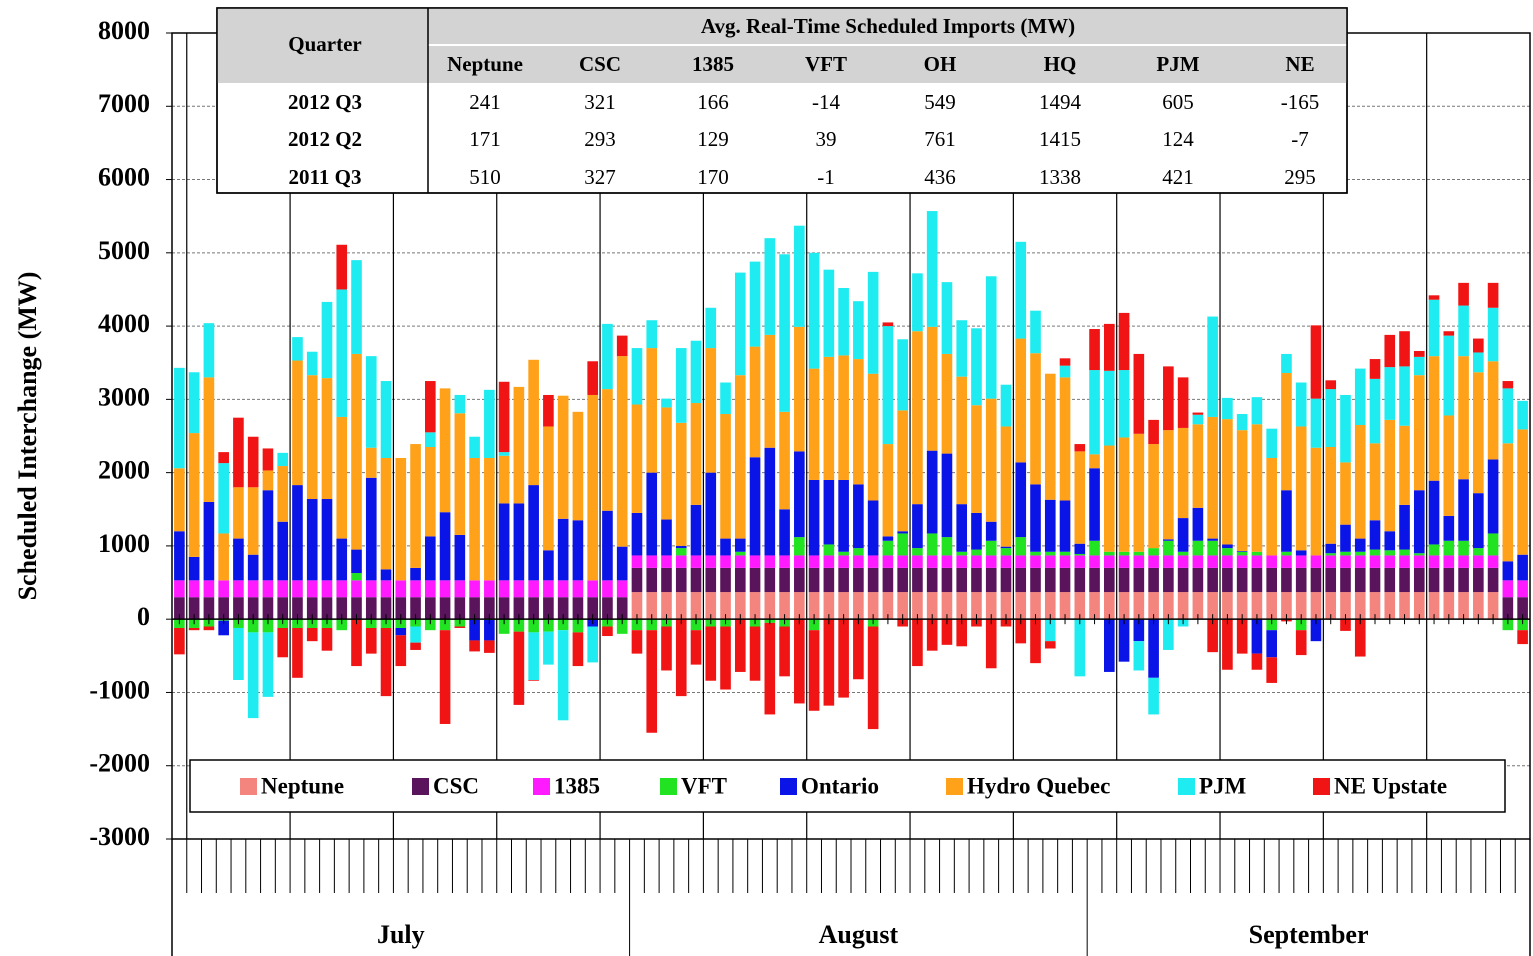  I want to click on table-cell: -1, so click(826, 177).